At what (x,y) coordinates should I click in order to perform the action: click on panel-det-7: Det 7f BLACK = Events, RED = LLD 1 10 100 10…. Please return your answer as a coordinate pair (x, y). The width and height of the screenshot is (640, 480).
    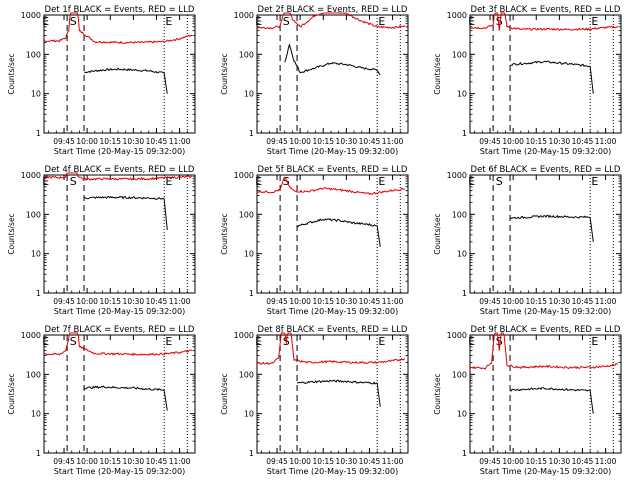
    Looking at the image, I should click on (101, 400).